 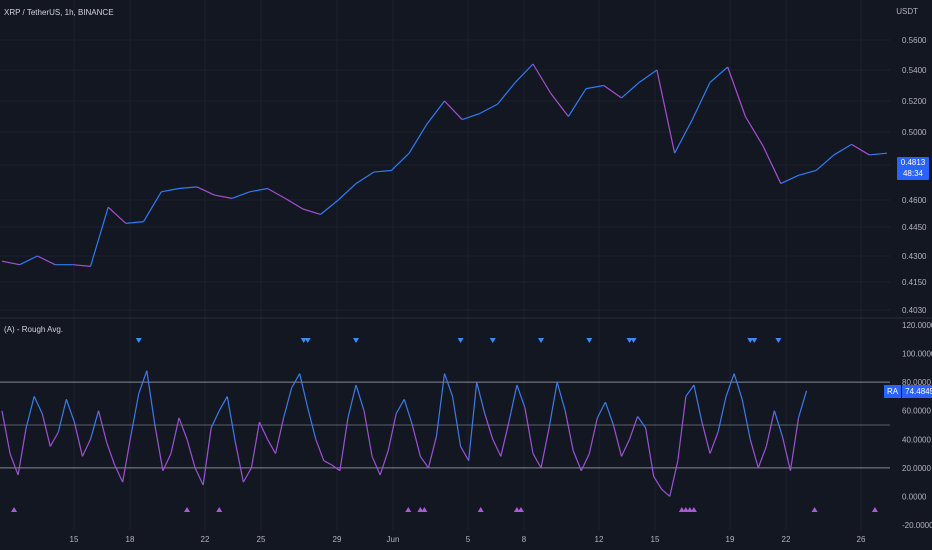 What do you see at coordinates (917, 391) in the screenshot?
I see `indicator-tag-value: 74.4845` at bounding box center [917, 391].